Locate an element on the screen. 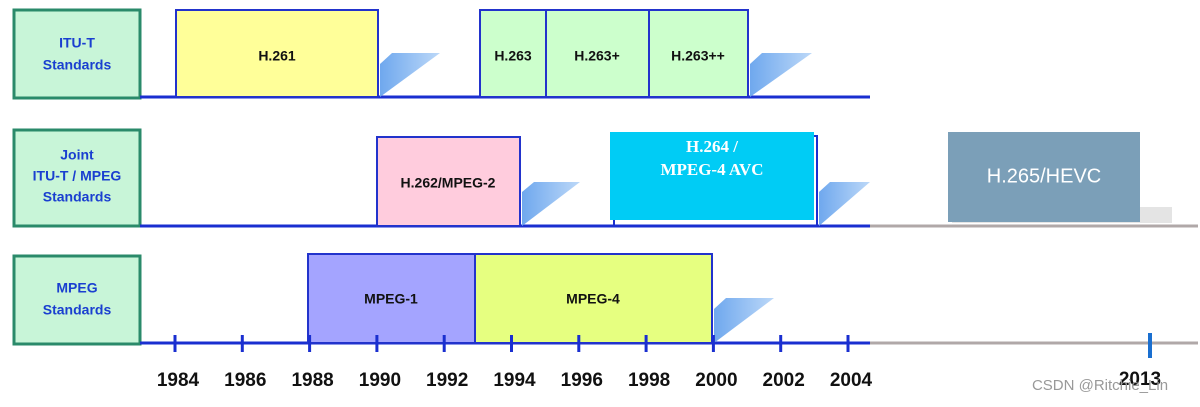  year-label: 1994 is located at coordinates (514, 380).